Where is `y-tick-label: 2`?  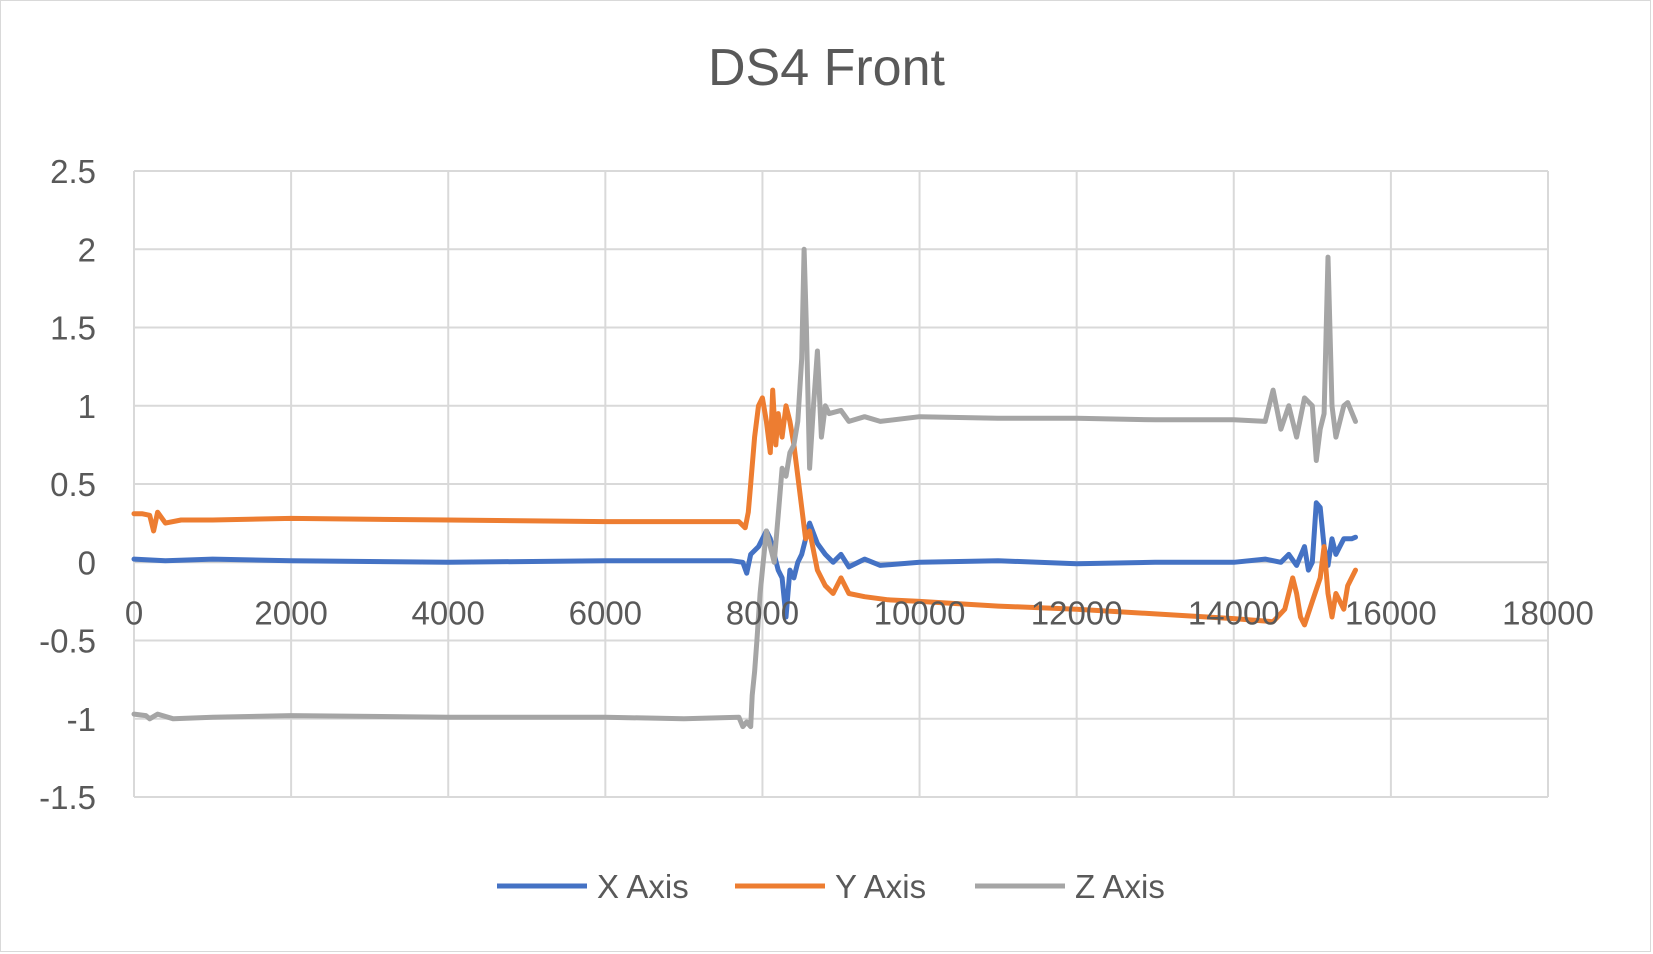
y-tick-label: 2 is located at coordinates (87, 249).